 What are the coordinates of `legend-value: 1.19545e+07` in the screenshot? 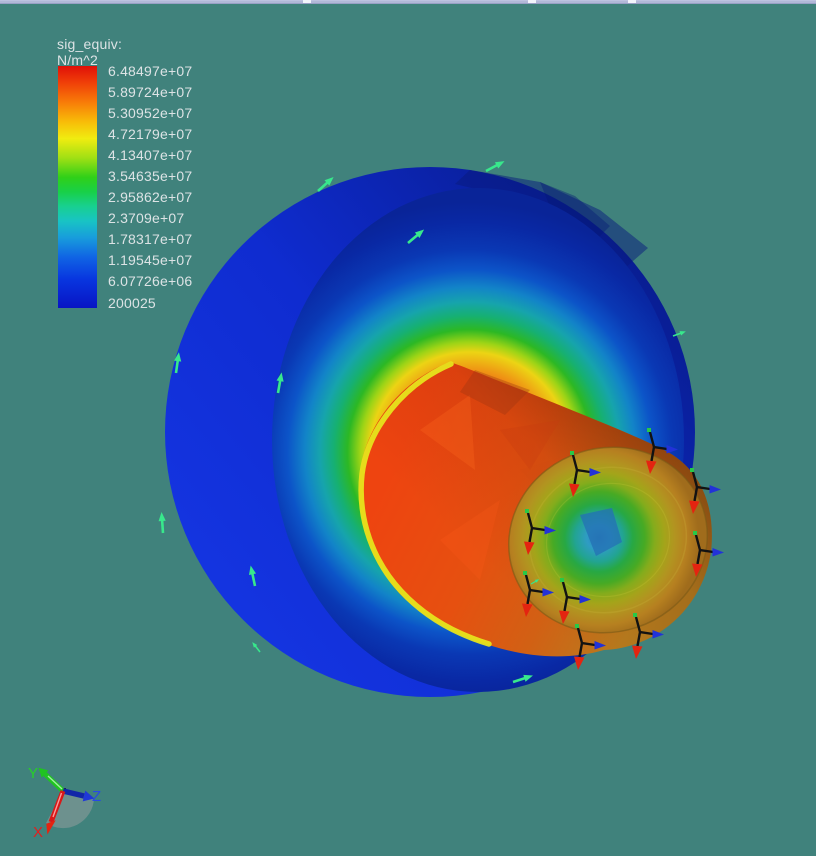 It's located at (150, 260).